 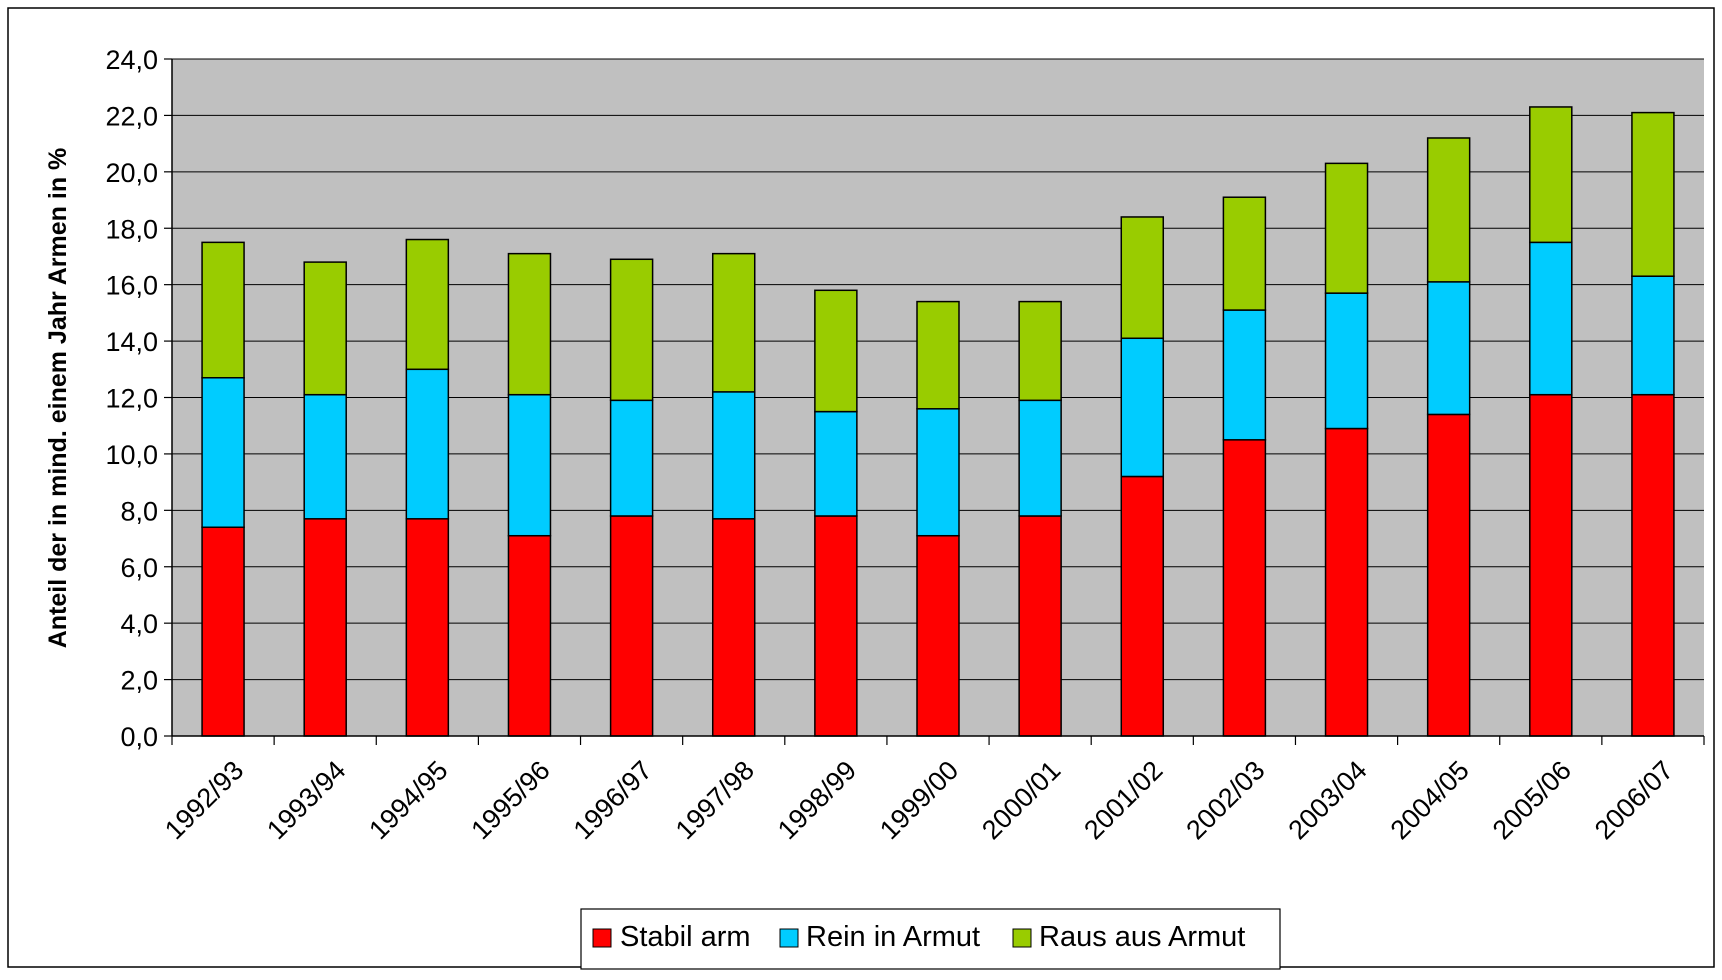 What do you see at coordinates (1022, 938) in the screenshot?
I see `legend-swatch-raus-aus-armut` at bounding box center [1022, 938].